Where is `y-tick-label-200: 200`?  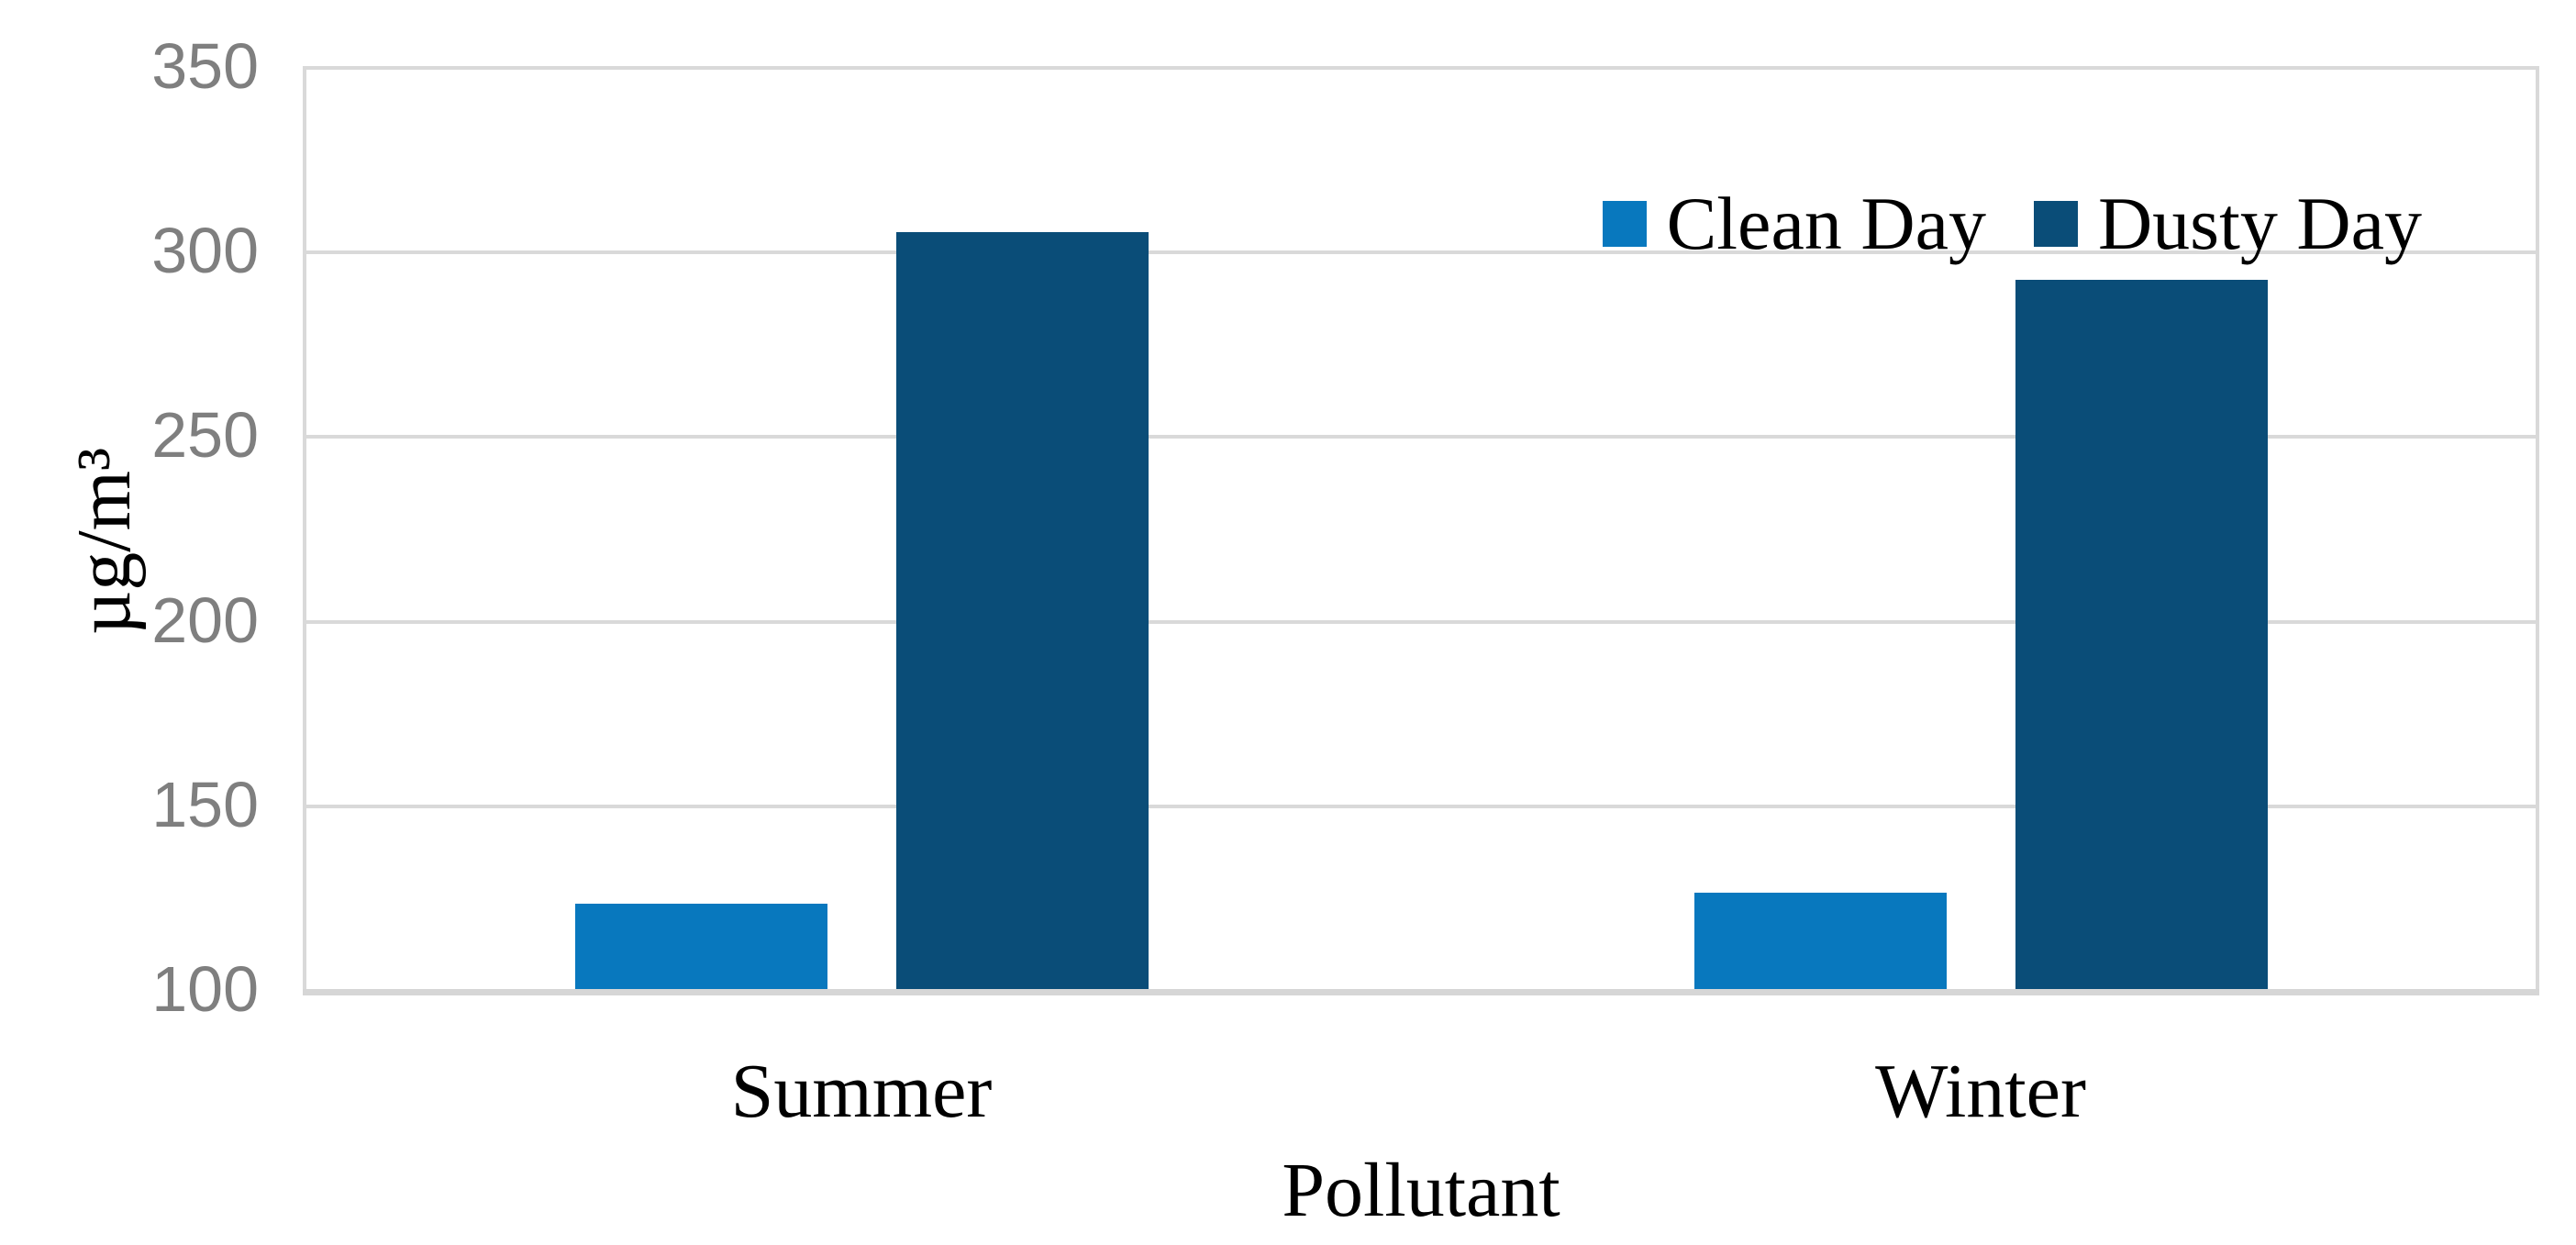 y-tick-label-200: 200 is located at coordinates (205, 620).